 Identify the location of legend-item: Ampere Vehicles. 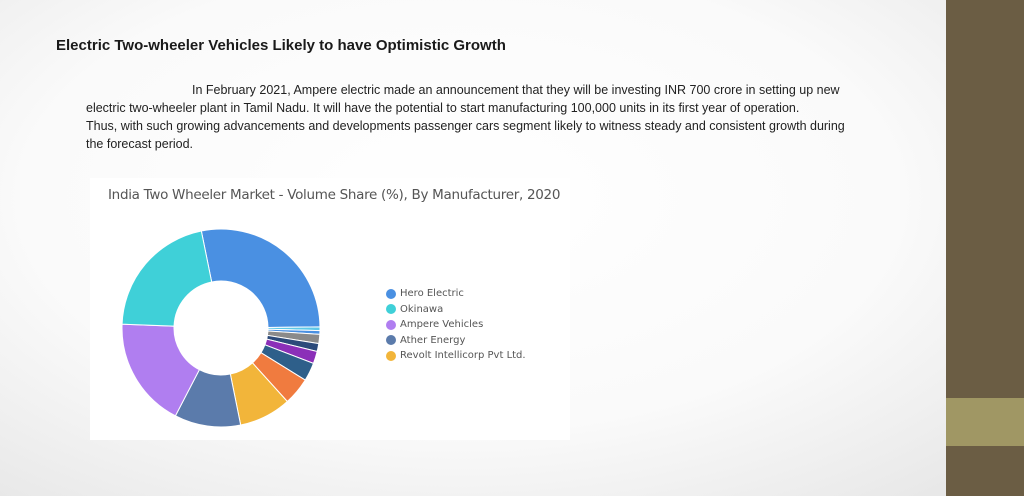
(456, 325).